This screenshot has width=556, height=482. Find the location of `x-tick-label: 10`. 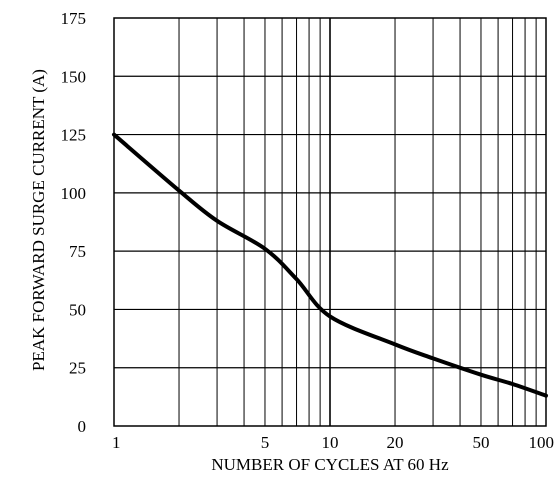

x-tick-label: 10 is located at coordinates (330, 442).